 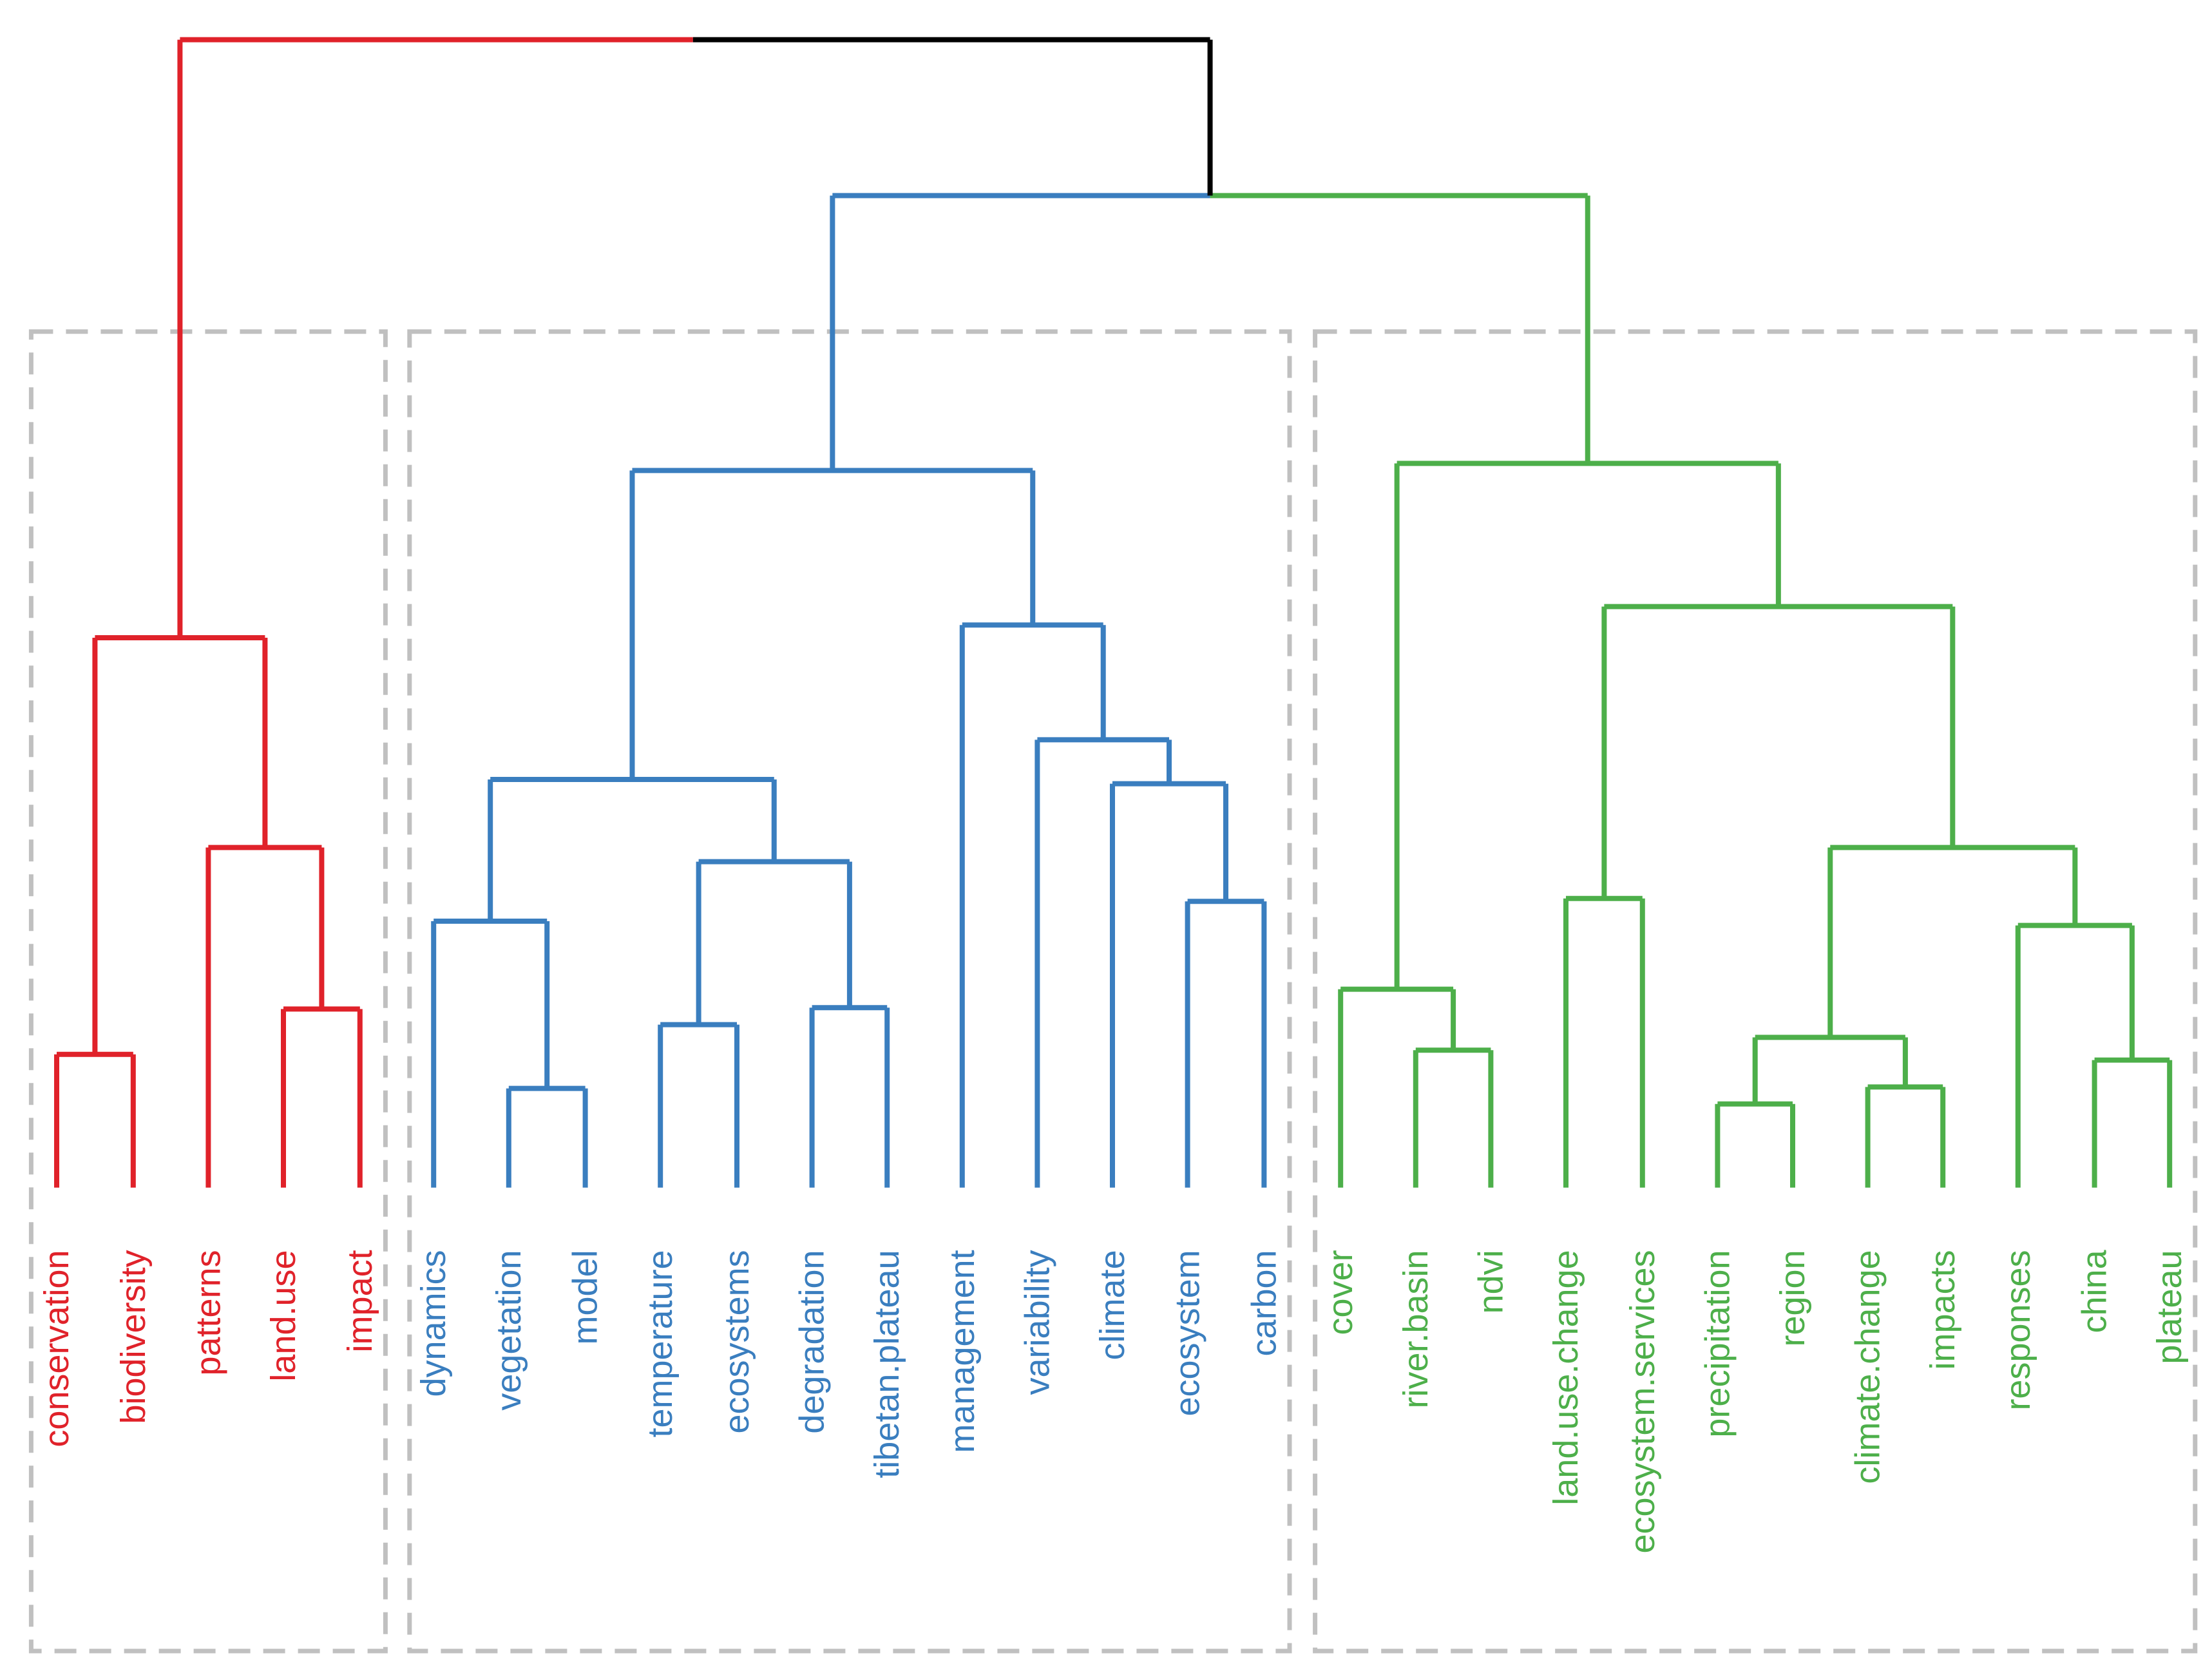 What do you see at coordinates (1263, 1303) in the screenshot?
I see `leaf-label-carbon: carbon` at bounding box center [1263, 1303].